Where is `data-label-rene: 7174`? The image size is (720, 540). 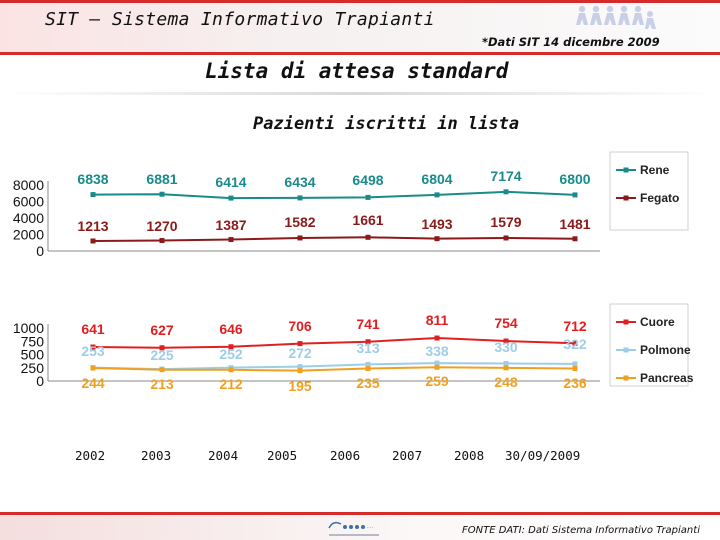
data-label-rene: 7174 is located at coordinates (505, 176).